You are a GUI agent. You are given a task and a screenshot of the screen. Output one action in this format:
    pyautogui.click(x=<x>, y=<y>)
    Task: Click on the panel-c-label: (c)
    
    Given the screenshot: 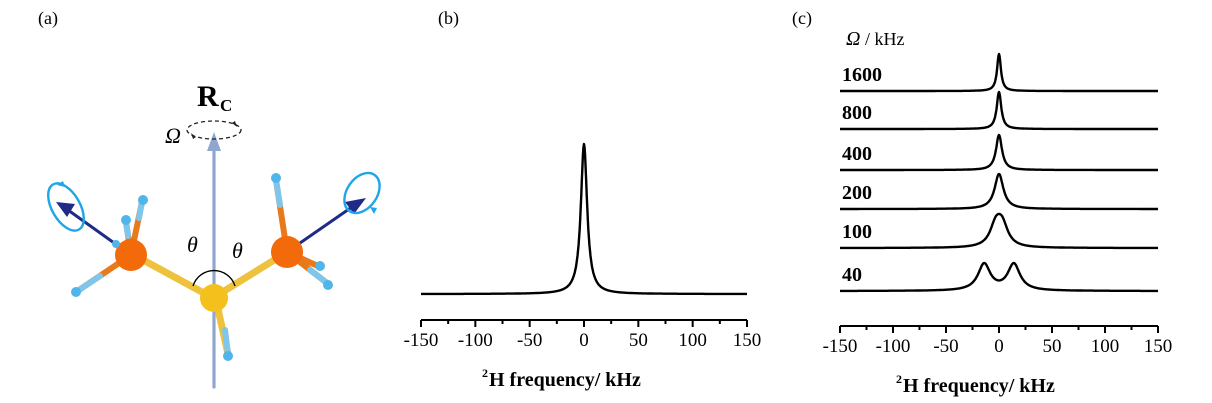 What is the action you would take?
    pyautogui.click(x=802, y=18)
    